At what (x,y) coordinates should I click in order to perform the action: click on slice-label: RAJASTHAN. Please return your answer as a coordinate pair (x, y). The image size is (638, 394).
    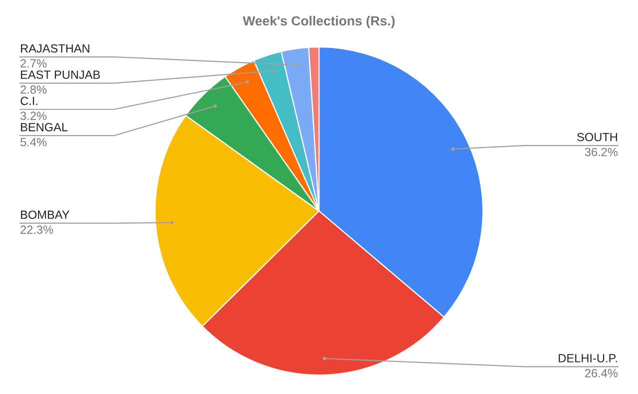
    Looking at the image, I should click on (55, 48).